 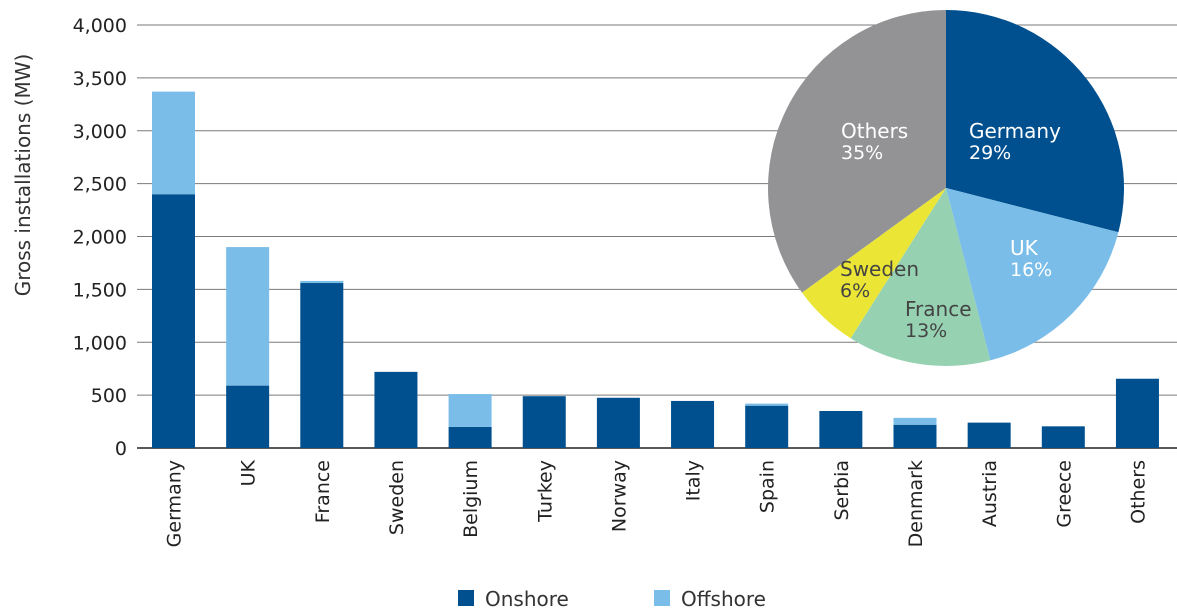 I want to click on x-tick-label: Belgium, so click(x=471, y=499).